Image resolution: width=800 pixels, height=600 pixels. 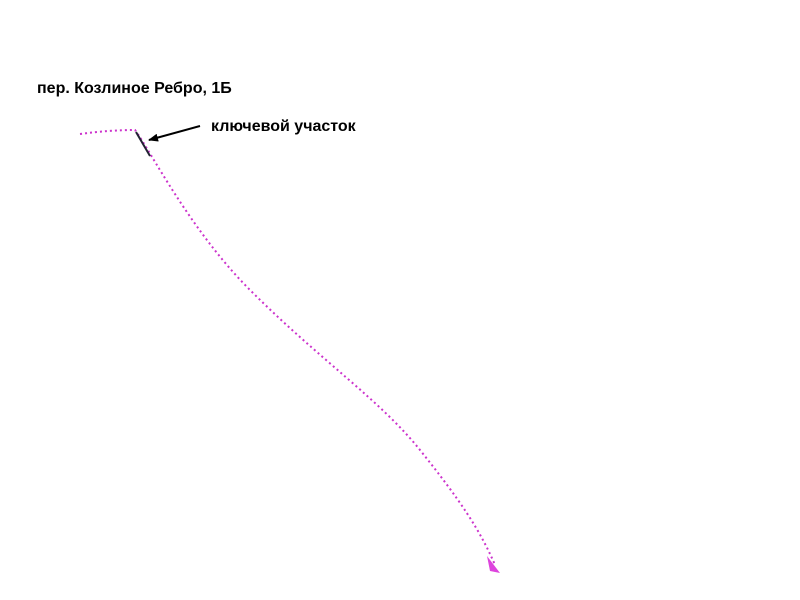 What do you see at coordinates (493, 564) in the screenshot?
I see `route-end-arrow` at bounding box center [493, 564].